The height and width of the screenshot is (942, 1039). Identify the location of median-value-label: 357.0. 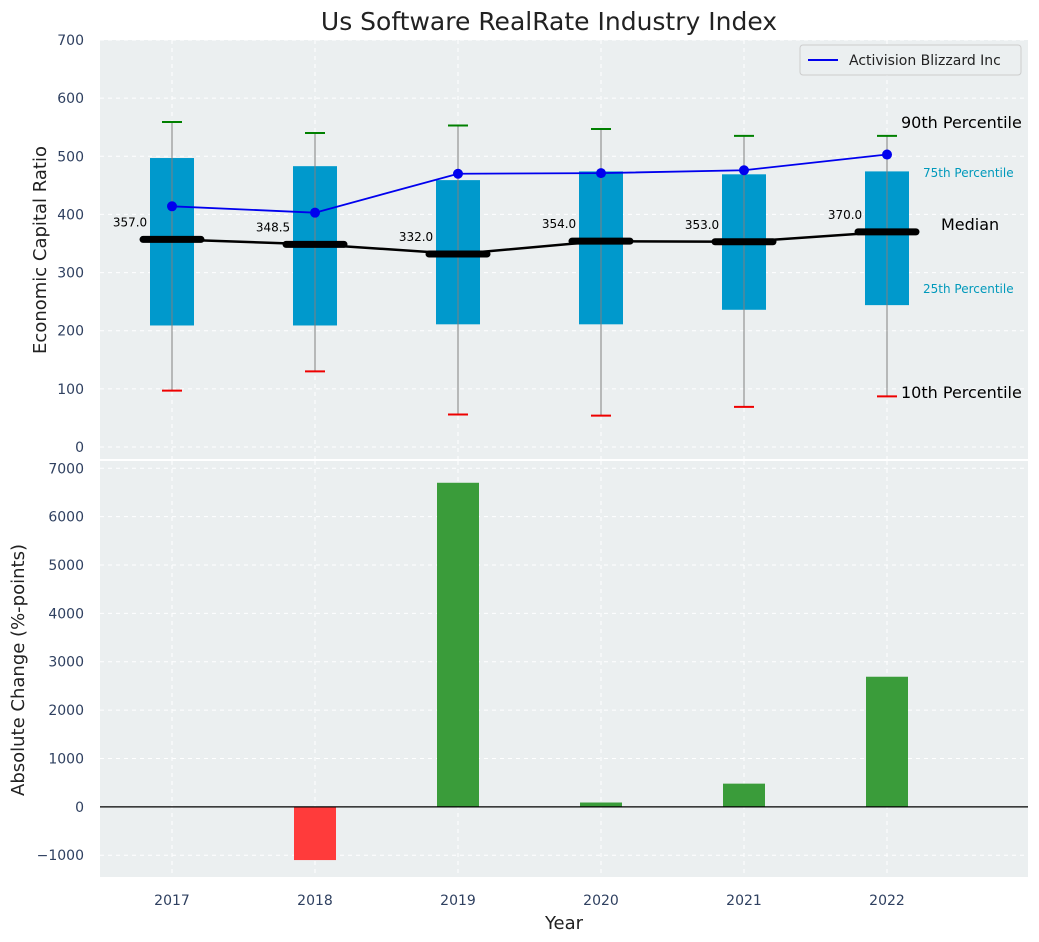
(130, 222).